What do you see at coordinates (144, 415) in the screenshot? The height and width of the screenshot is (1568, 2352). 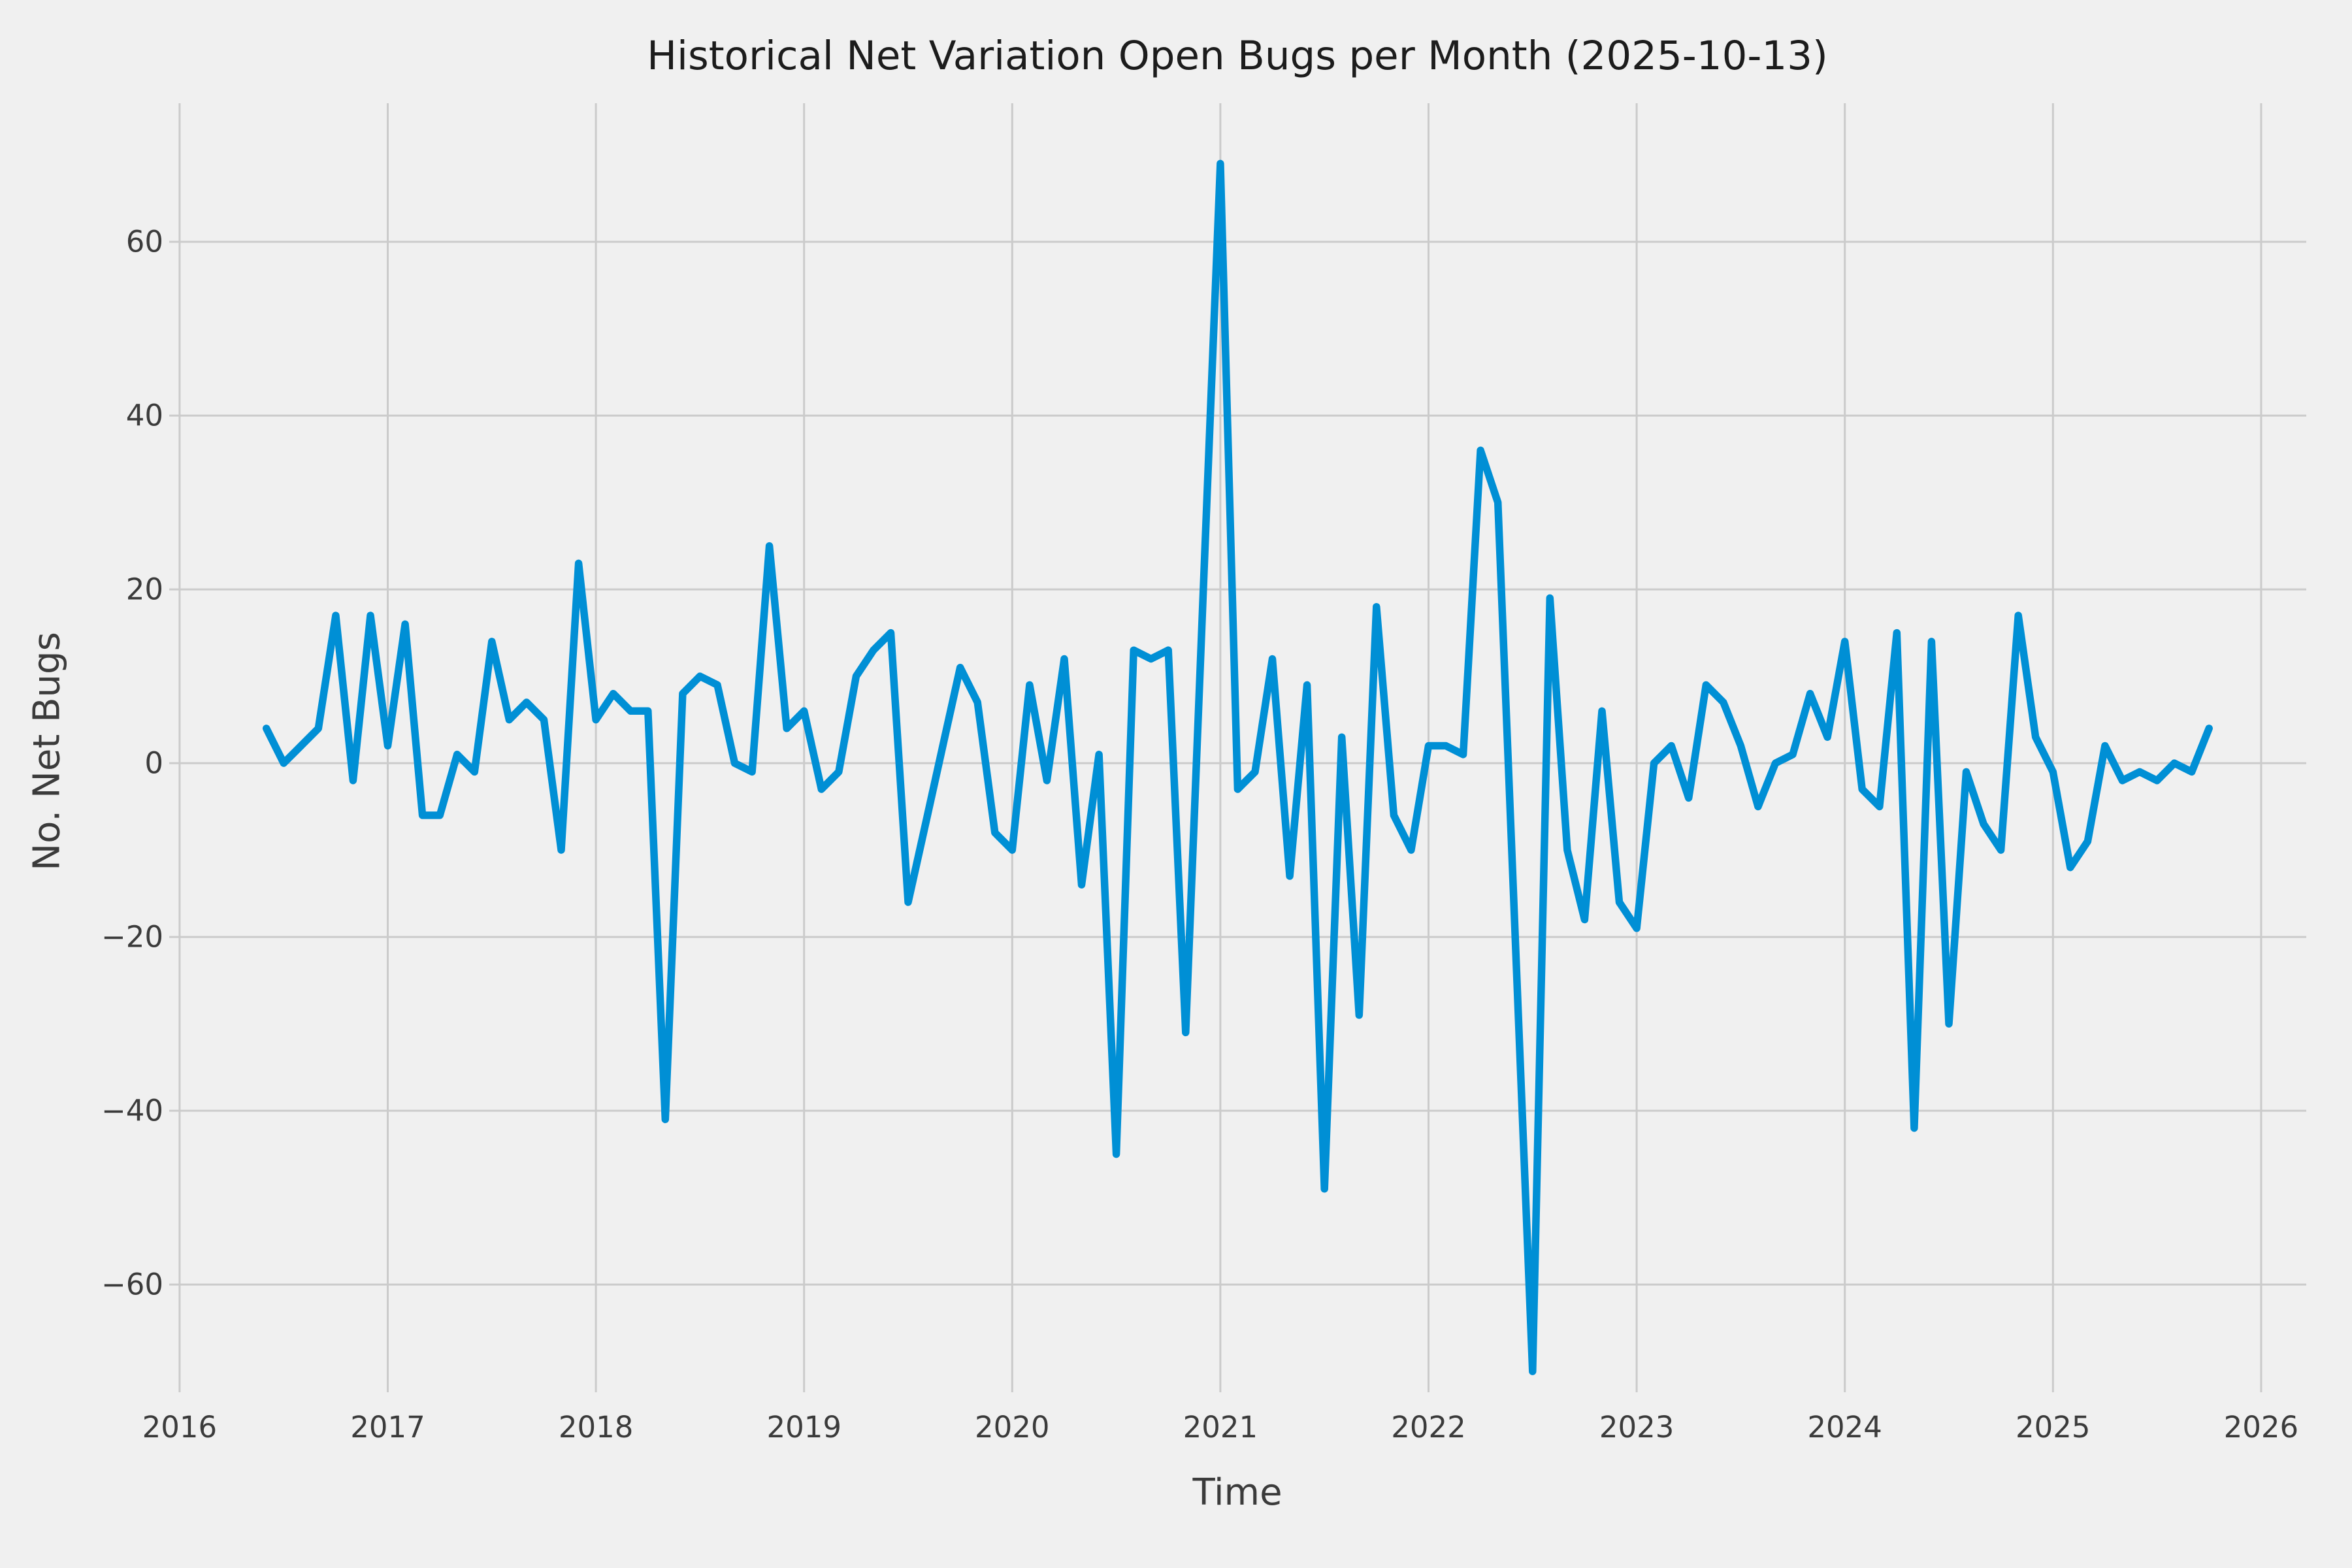 I see `y-tick-label: 40` at bounding box center [144, 415].